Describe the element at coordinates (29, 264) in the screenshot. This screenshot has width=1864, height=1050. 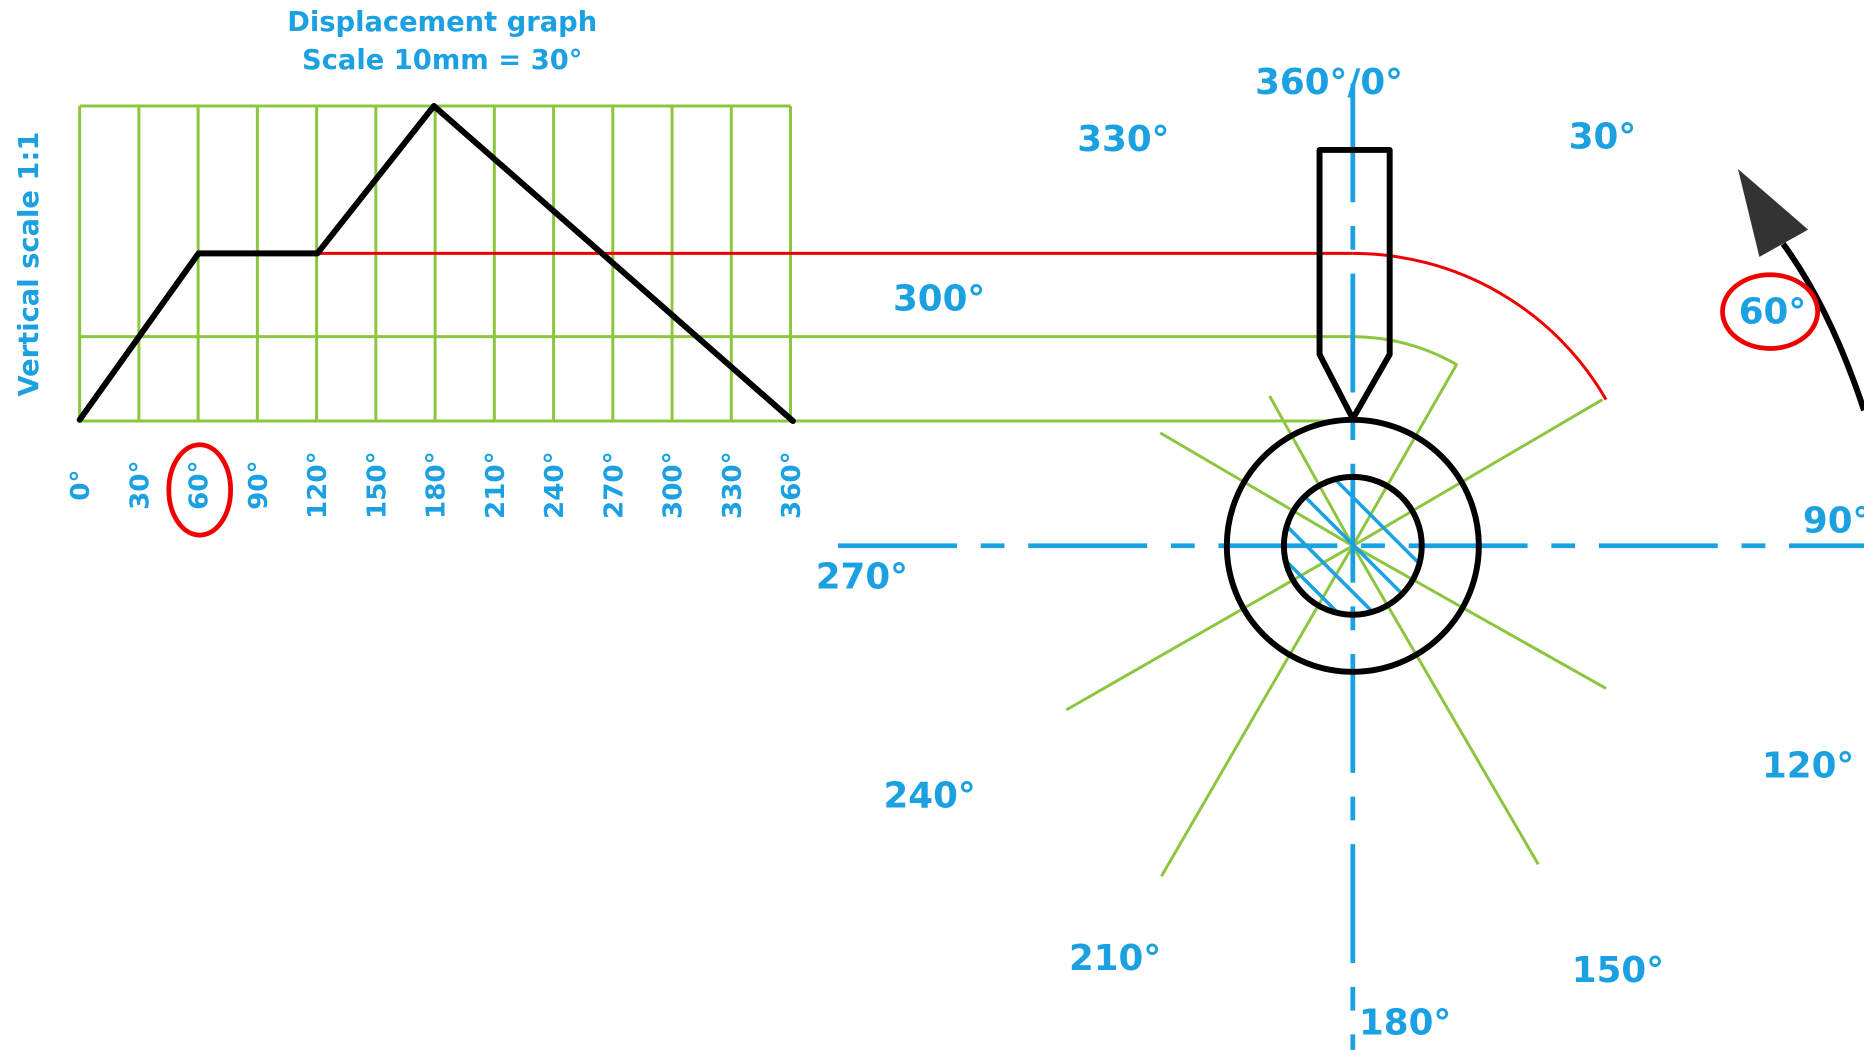
I see `axis-label: Vertical scale 1:1` at that location.